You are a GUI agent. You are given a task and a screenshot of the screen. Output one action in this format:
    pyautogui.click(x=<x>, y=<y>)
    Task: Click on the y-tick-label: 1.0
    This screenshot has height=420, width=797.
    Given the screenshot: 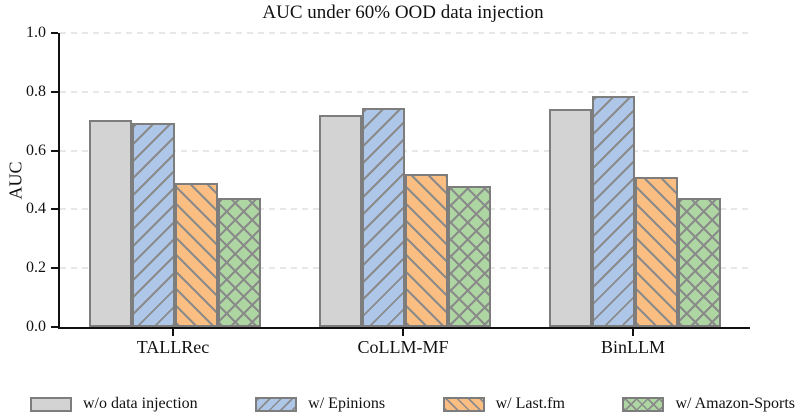 What is the action you would take?
    pyautogui.click(x=36, y=32)
    